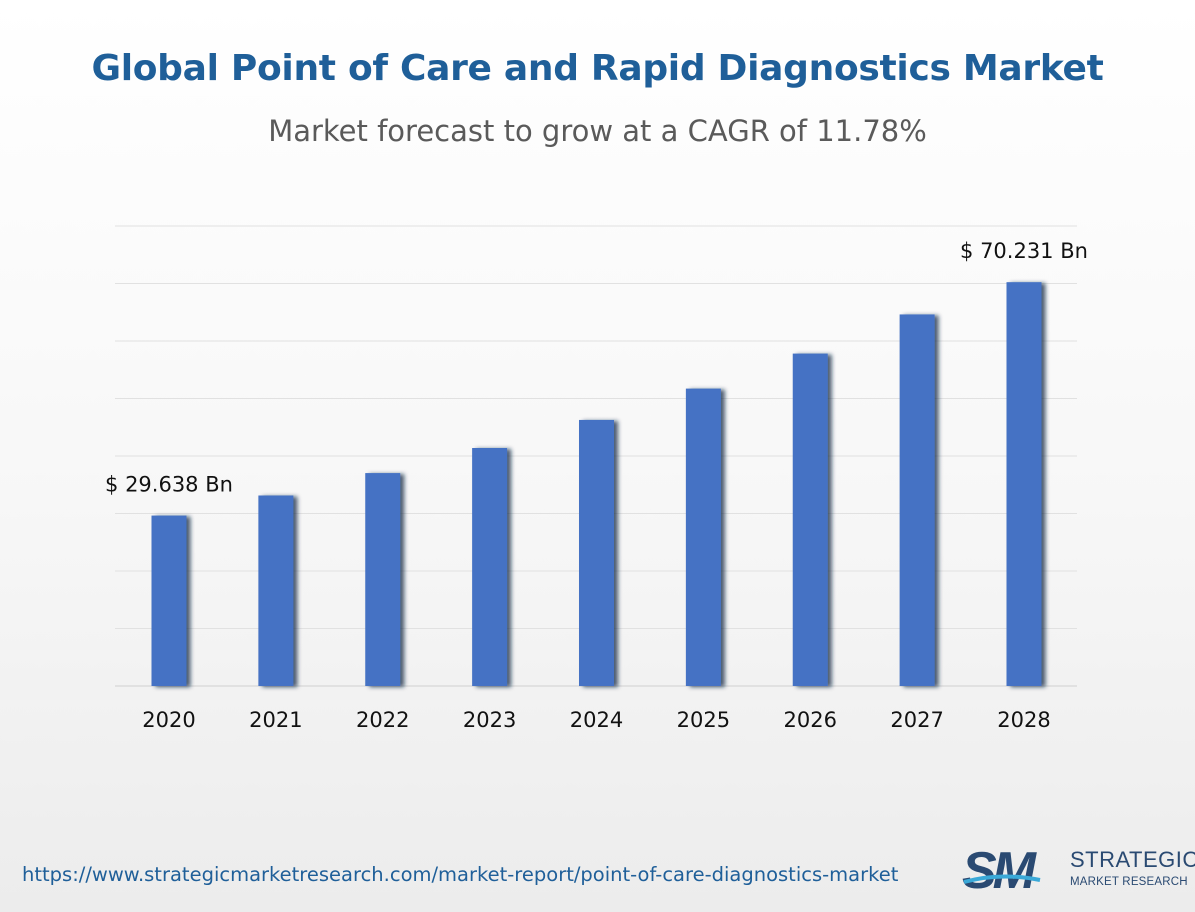 This screenshot has height=912, width=1195. Describe the element at coordinates (596, 552) in the screenshot. I see `bar-2024` at that location.